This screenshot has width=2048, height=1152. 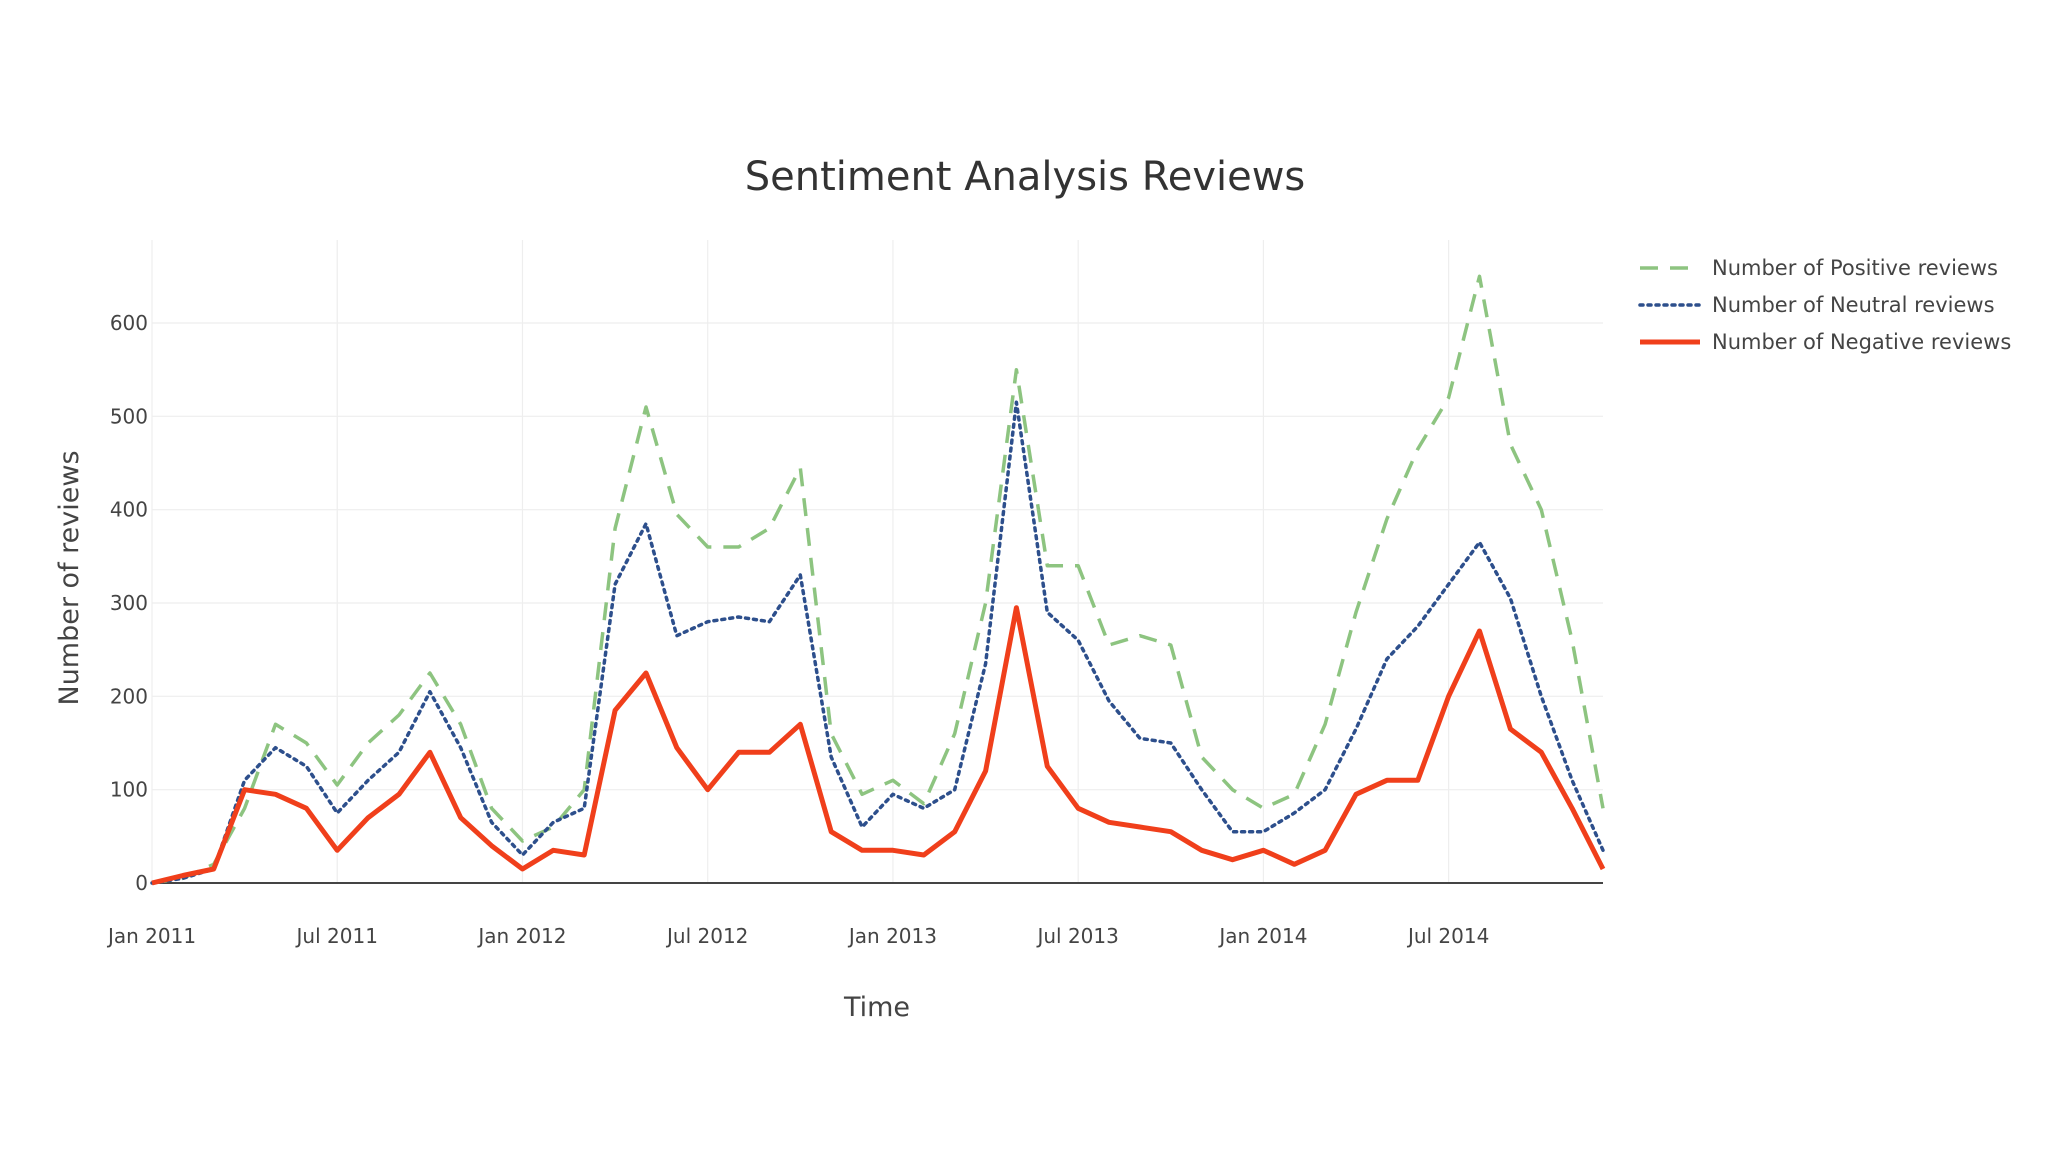 I want to click on legend-item: Number of Negative reviews, so click(x=1825, y=342).